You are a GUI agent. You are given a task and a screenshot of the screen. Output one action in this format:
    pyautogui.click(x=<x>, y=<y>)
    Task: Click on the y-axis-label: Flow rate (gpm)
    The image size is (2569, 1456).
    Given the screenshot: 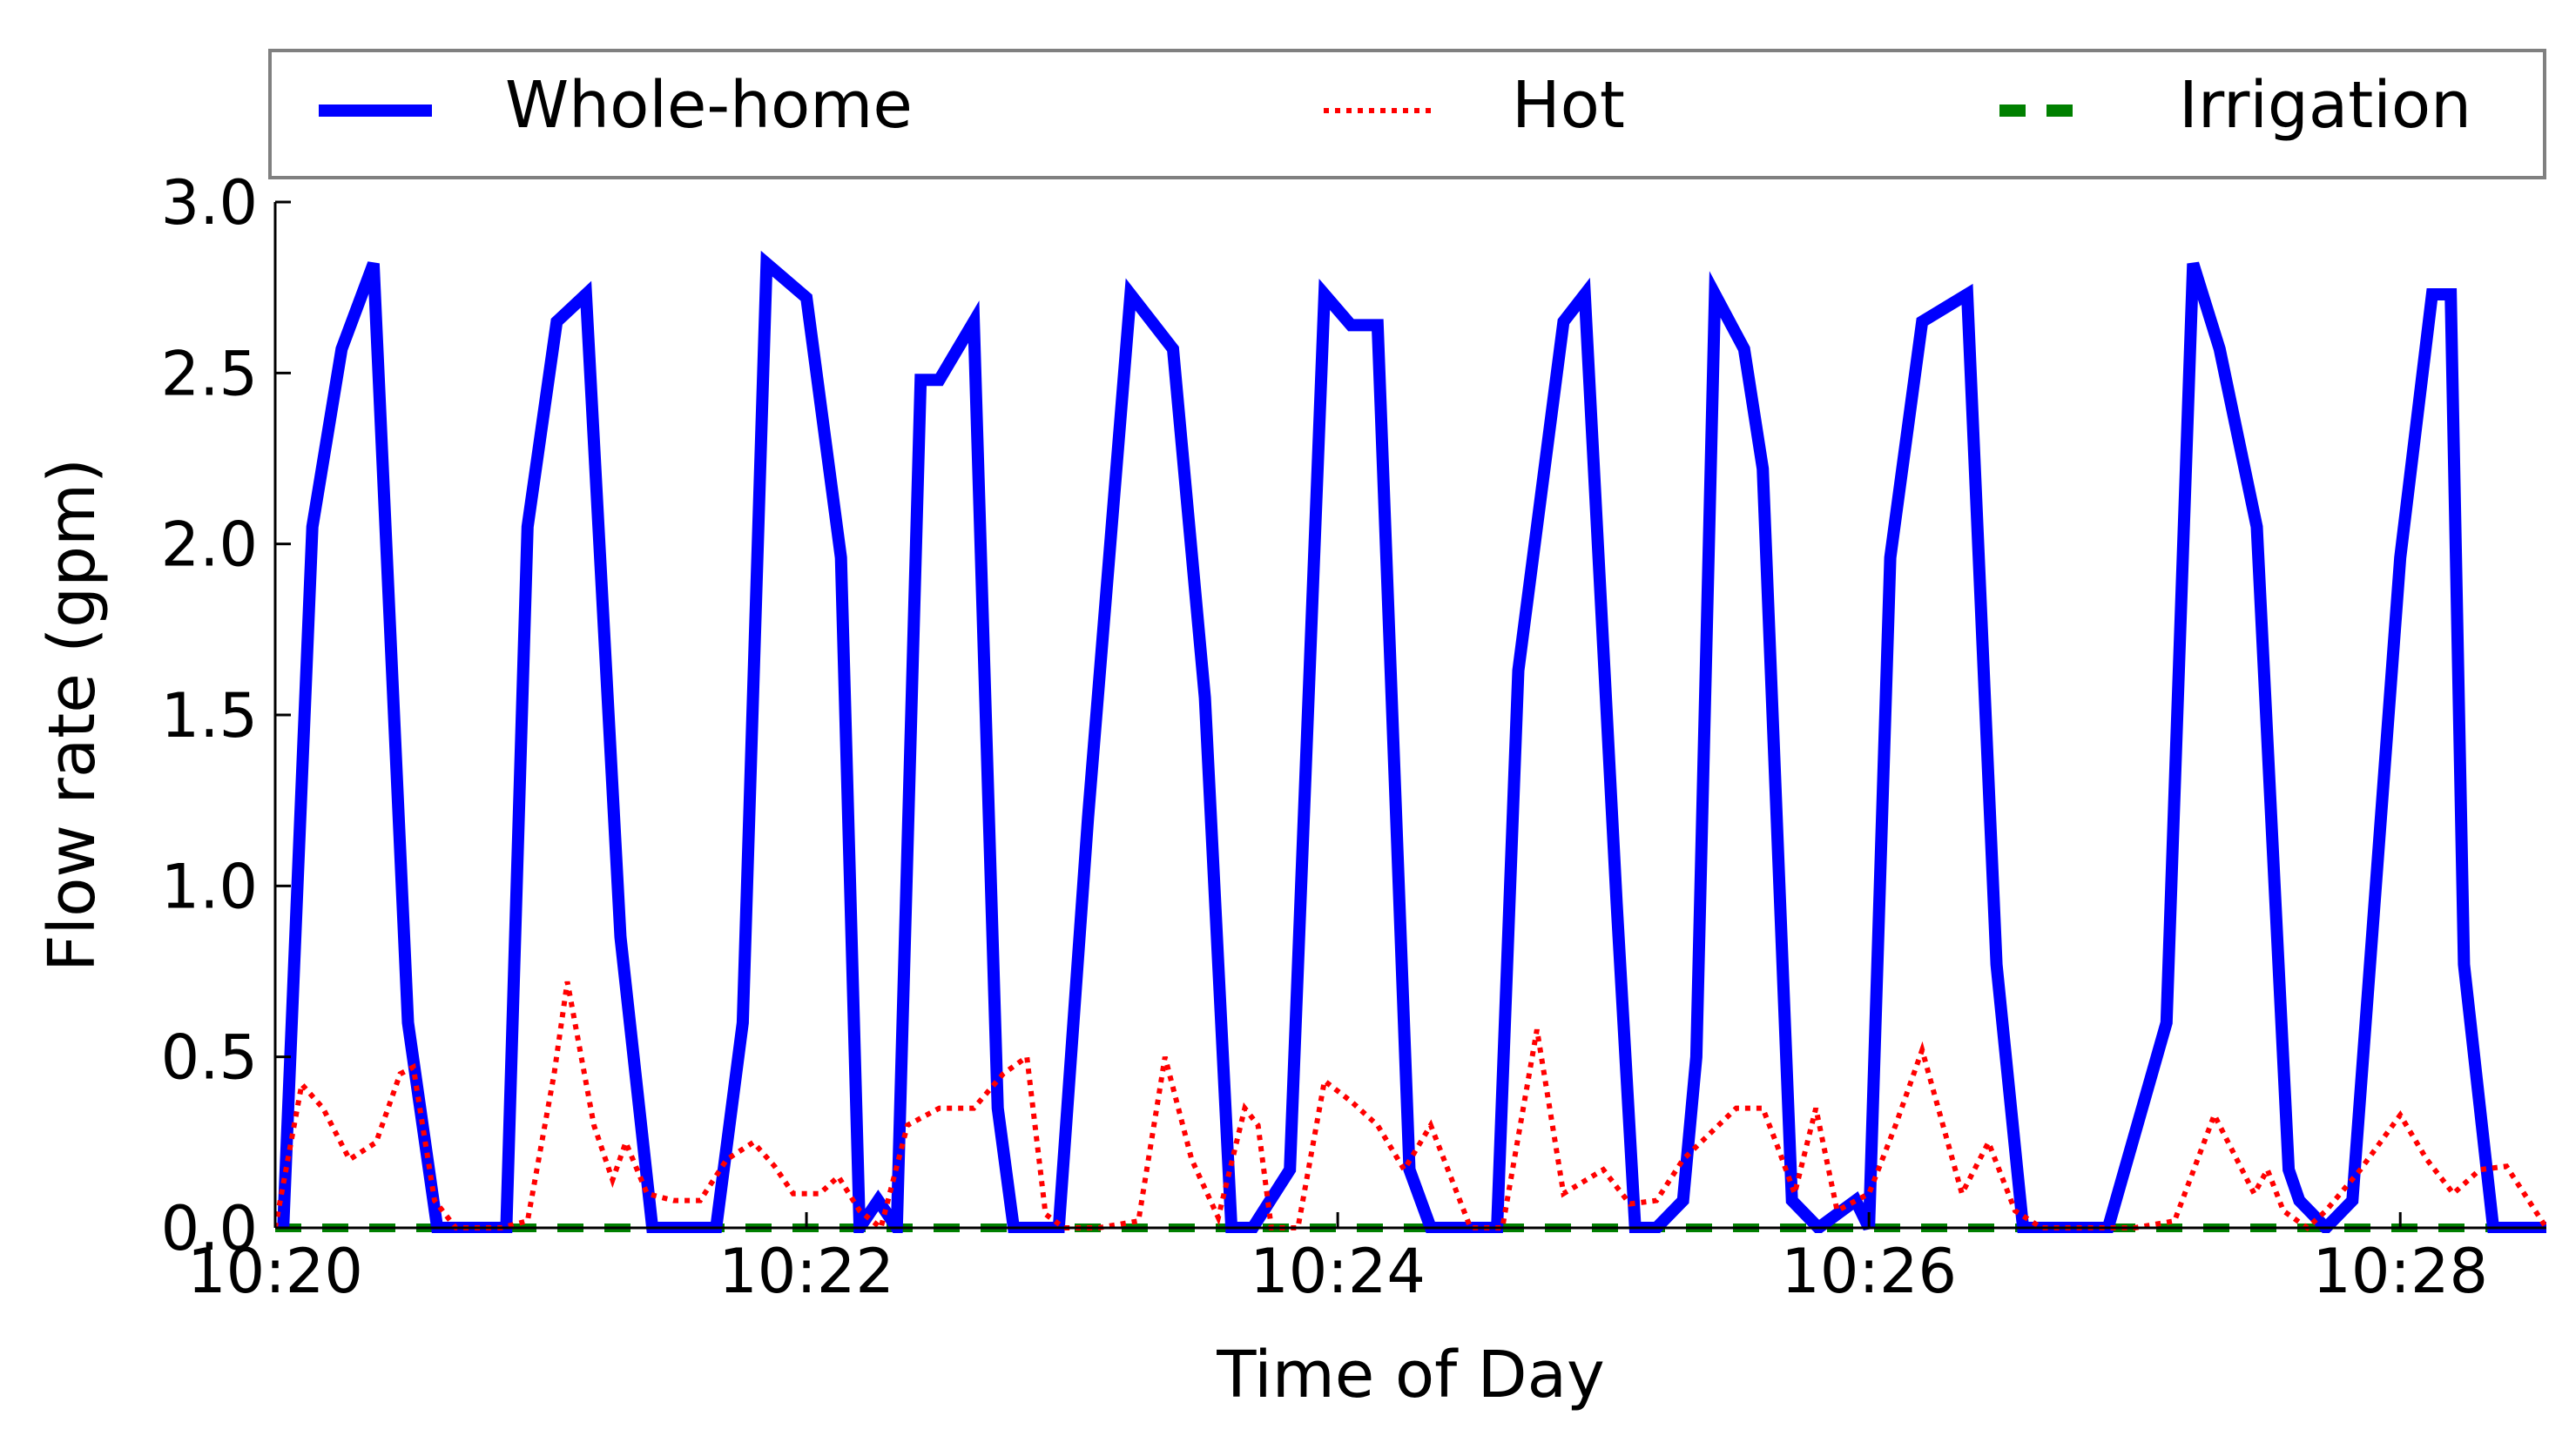 What is the action you would take?
    pyautogui.click(x=72, y=715)
    